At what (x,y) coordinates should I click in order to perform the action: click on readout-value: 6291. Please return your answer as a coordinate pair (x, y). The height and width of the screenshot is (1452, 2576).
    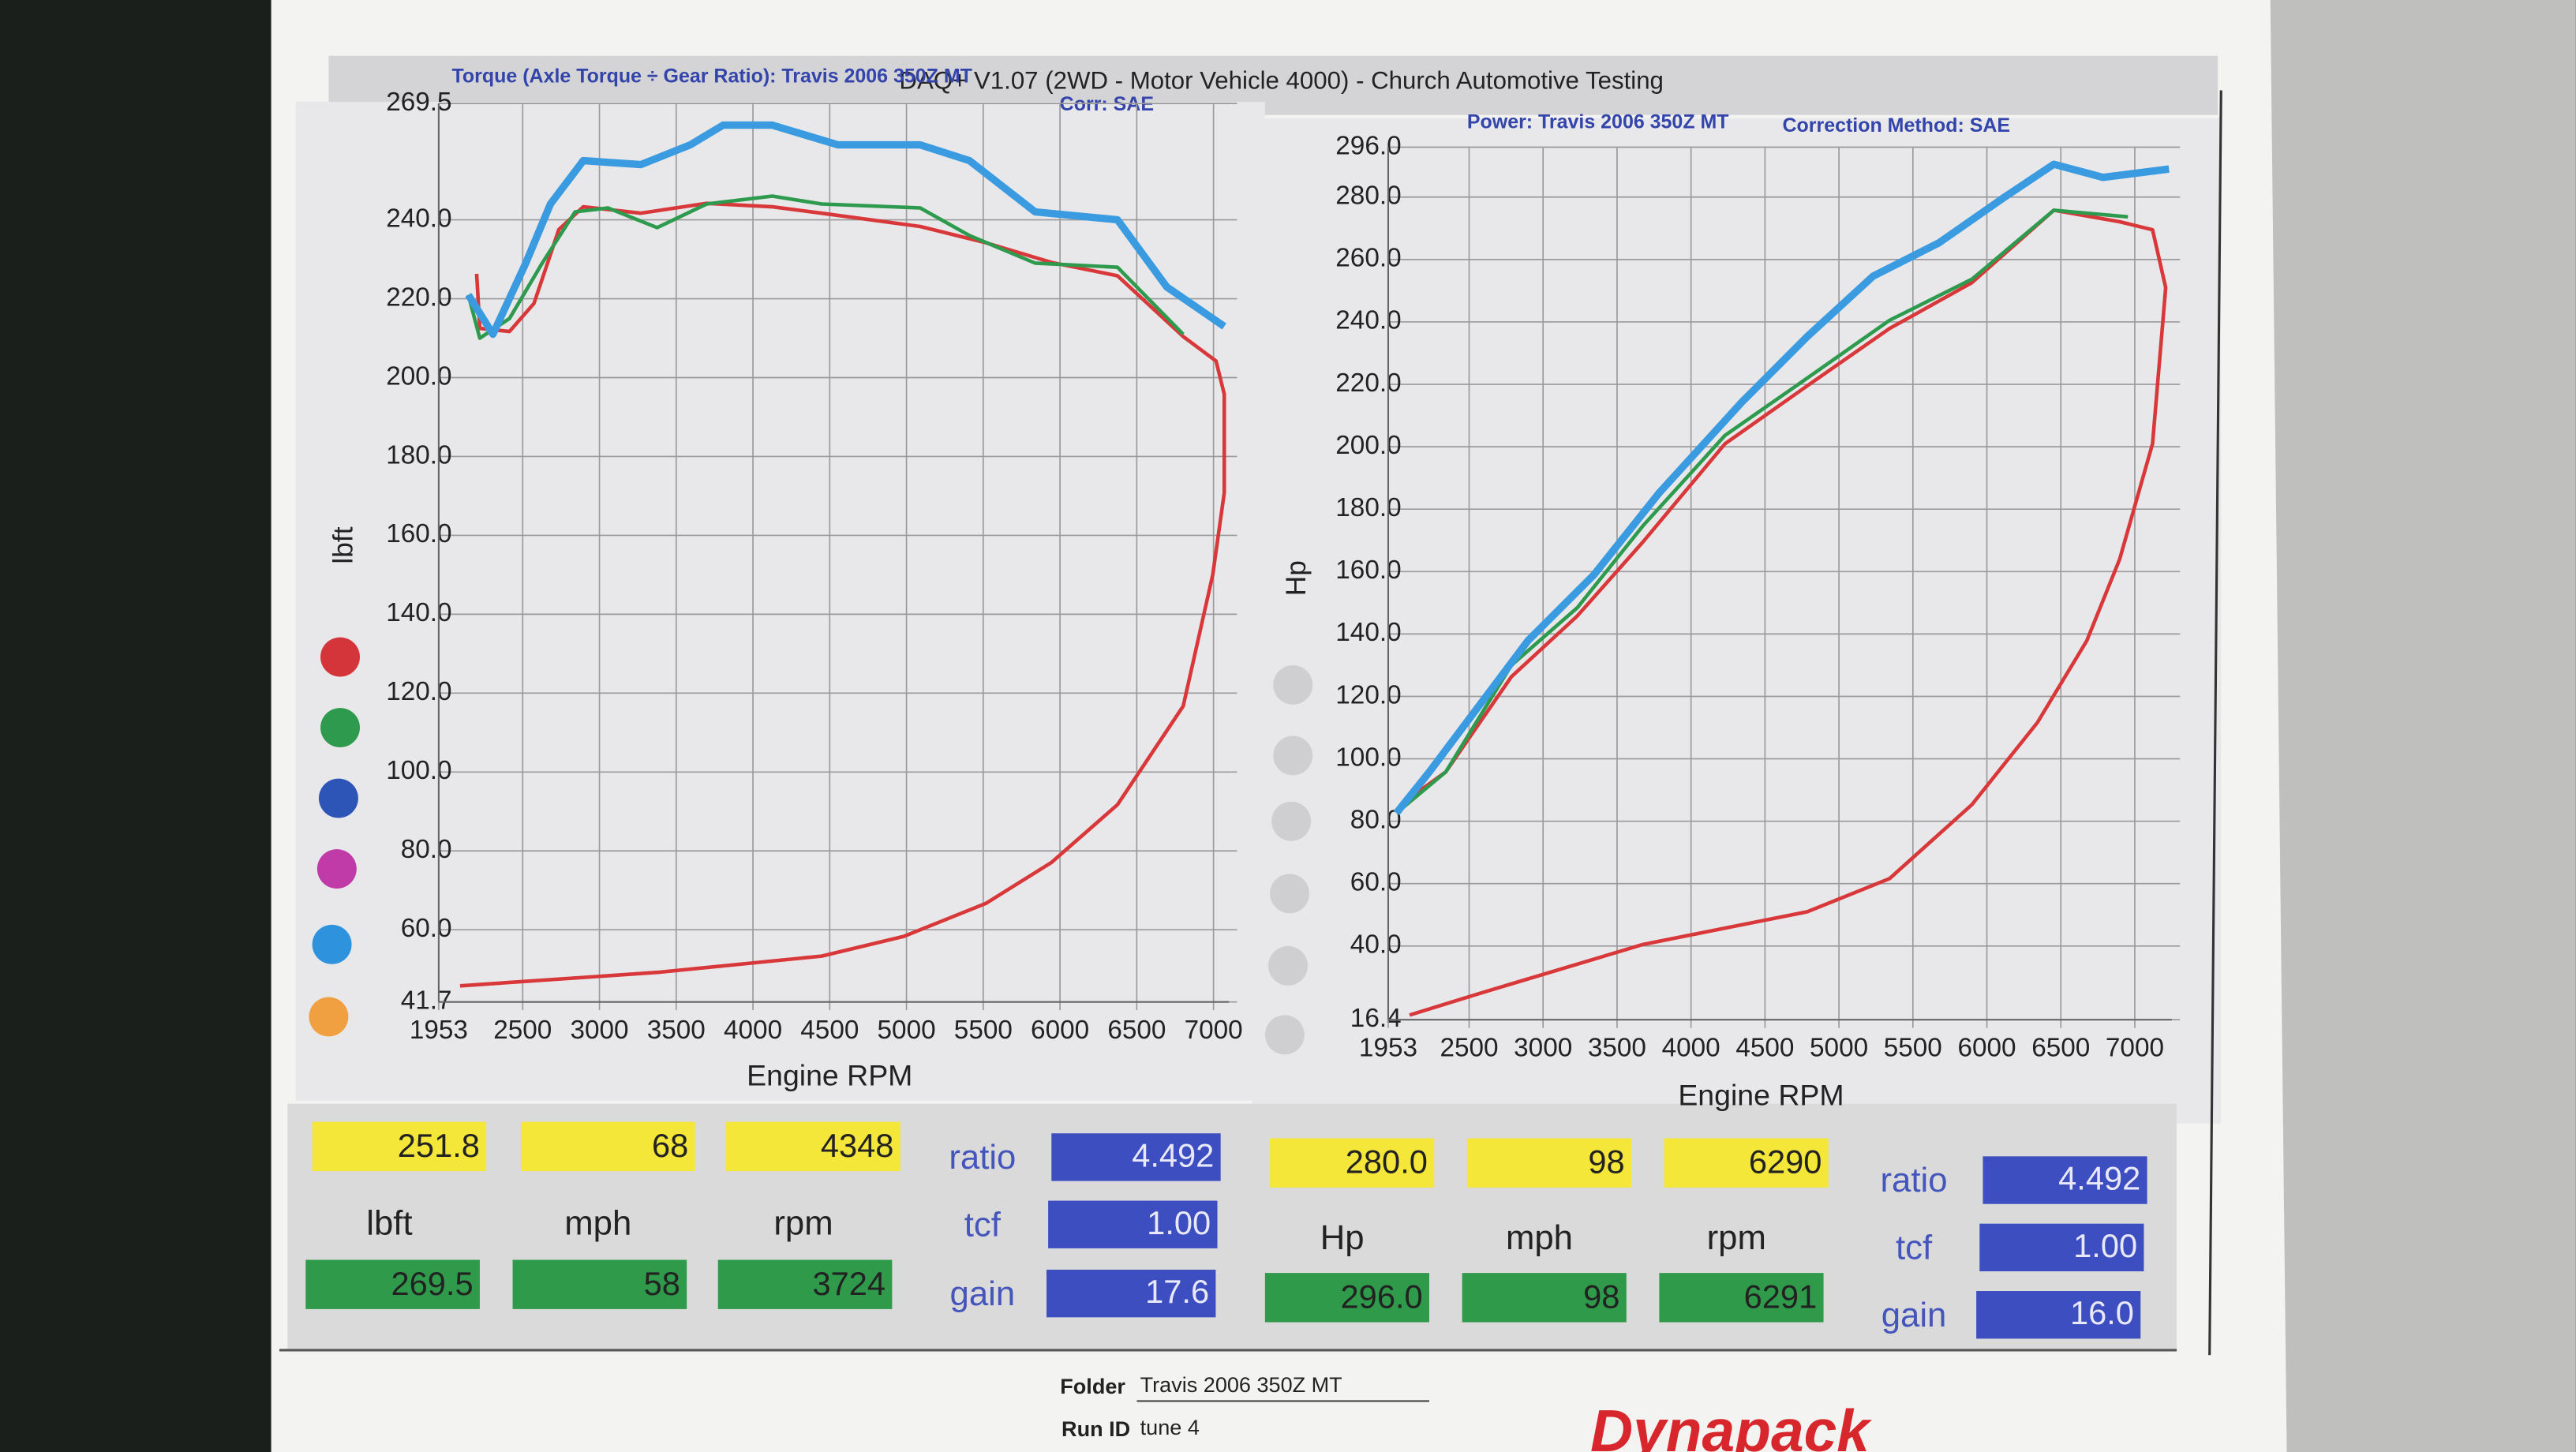
    Looking at the image, I should click on (1781, 1296).